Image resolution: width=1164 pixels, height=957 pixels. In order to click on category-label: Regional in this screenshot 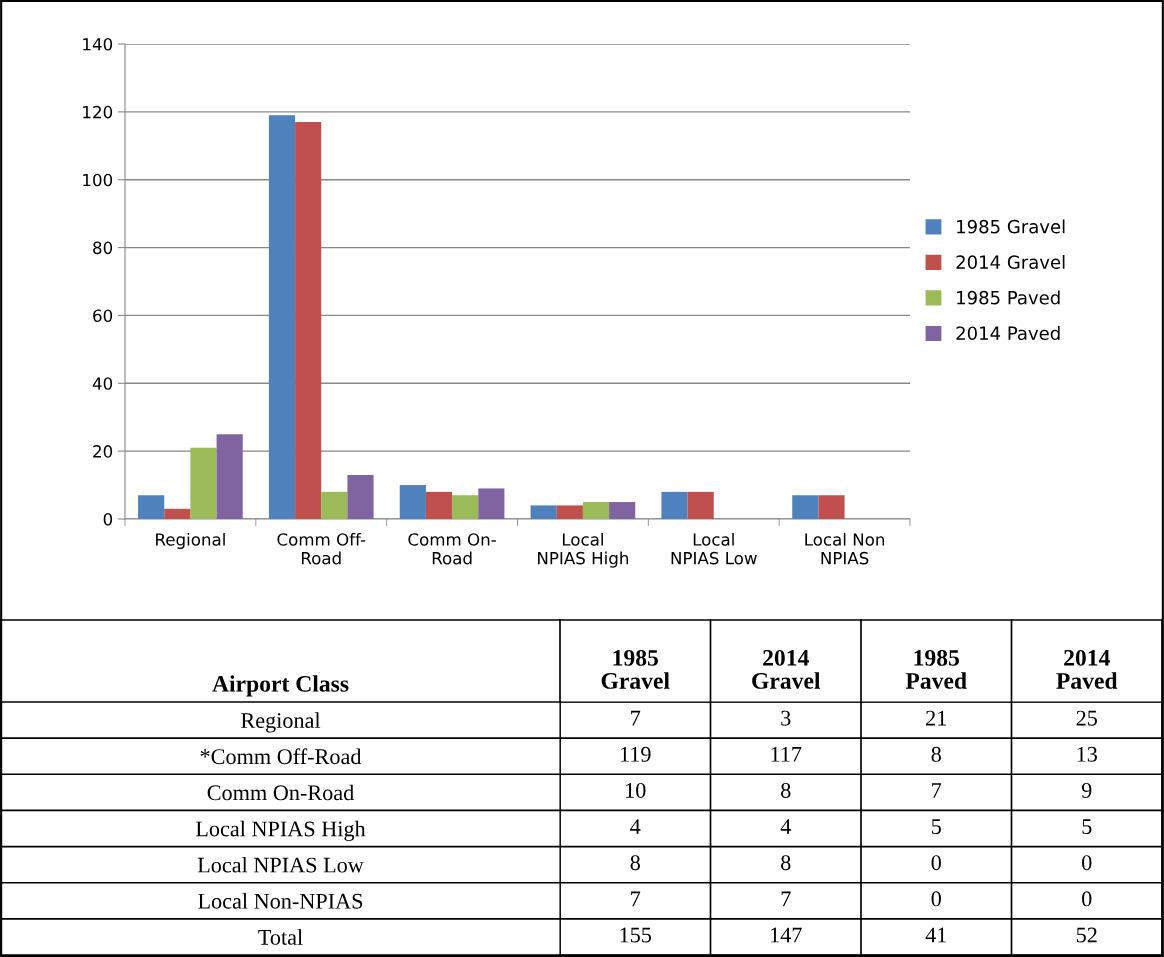, I will do `click(281, 722)`.